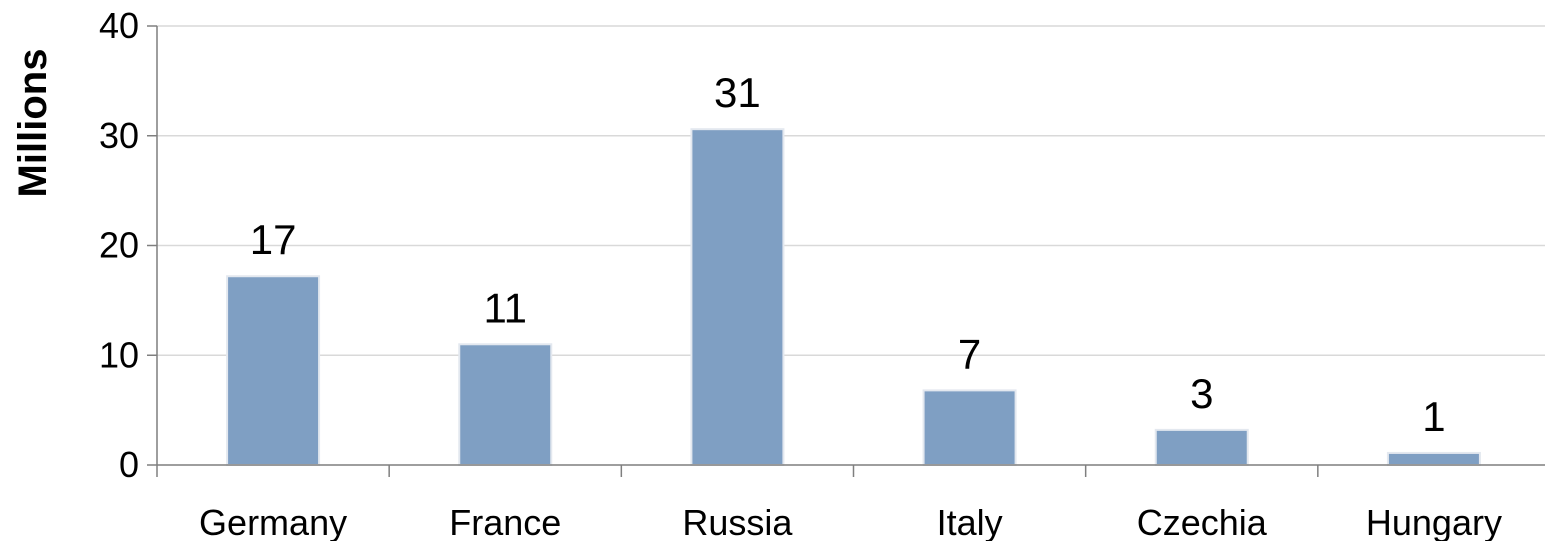  What do you see at coordinates (119, 245) in the screenshot?
I see `y-tick-label: 20` at bounding box center [119, 245].